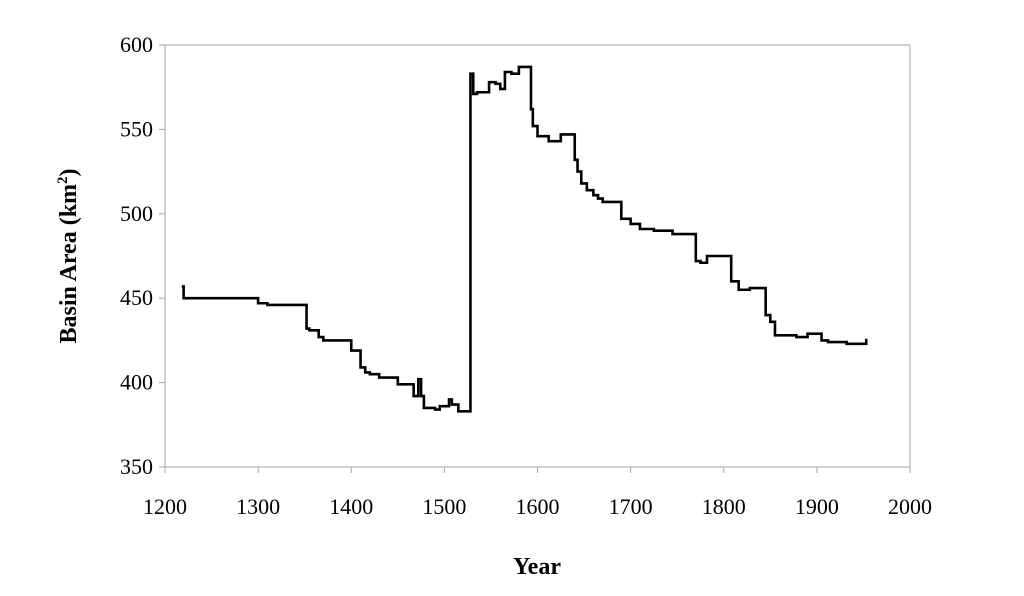 The image size is (1024, 596). Describe the element at coordinates (136, 297) in the screenshot. I see `y-tick-label: 450` at that location.